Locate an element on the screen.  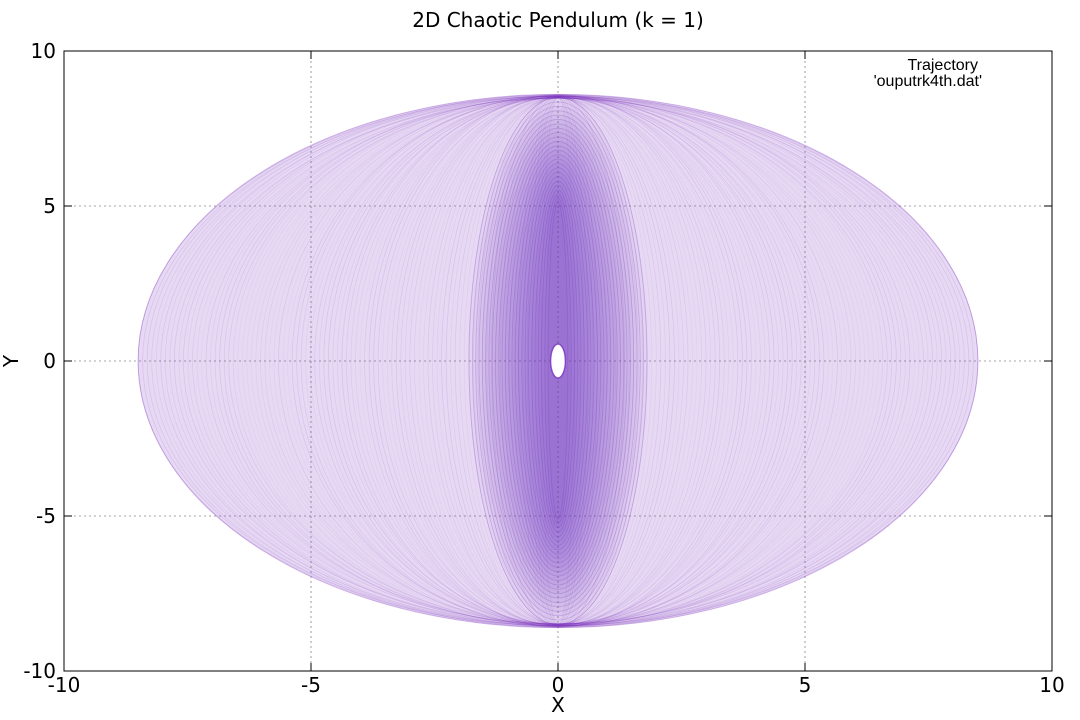
trajectory-orbit is located at coordinates (558, 361).